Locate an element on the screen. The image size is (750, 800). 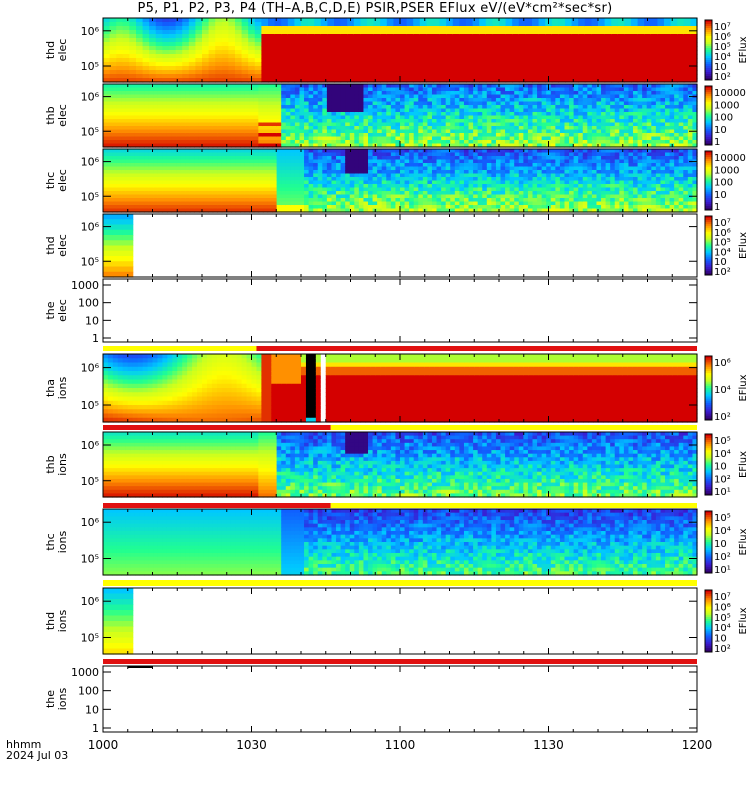
colorbar-tick-5-0: 10⁶ is located at coordinates (722, 363).